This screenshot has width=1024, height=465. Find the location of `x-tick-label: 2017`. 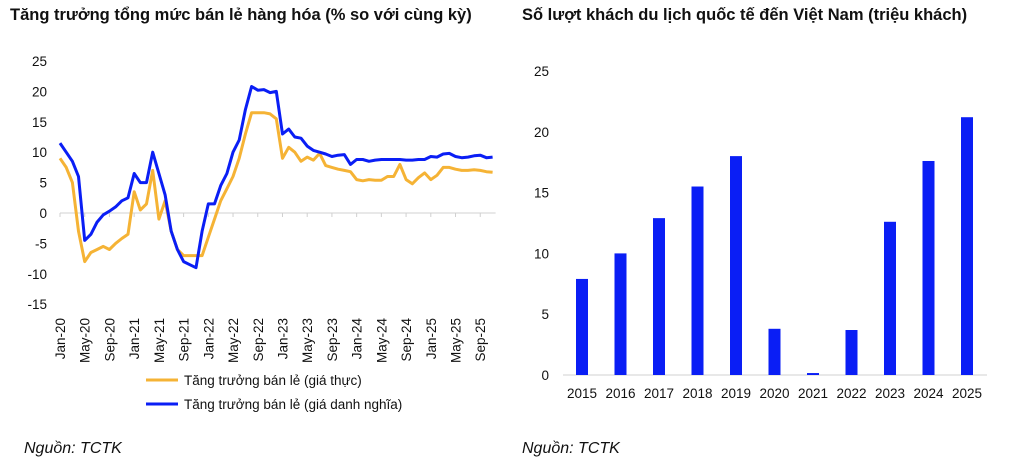

x-tick-label: 2017 is located at coordinates (659, 393).